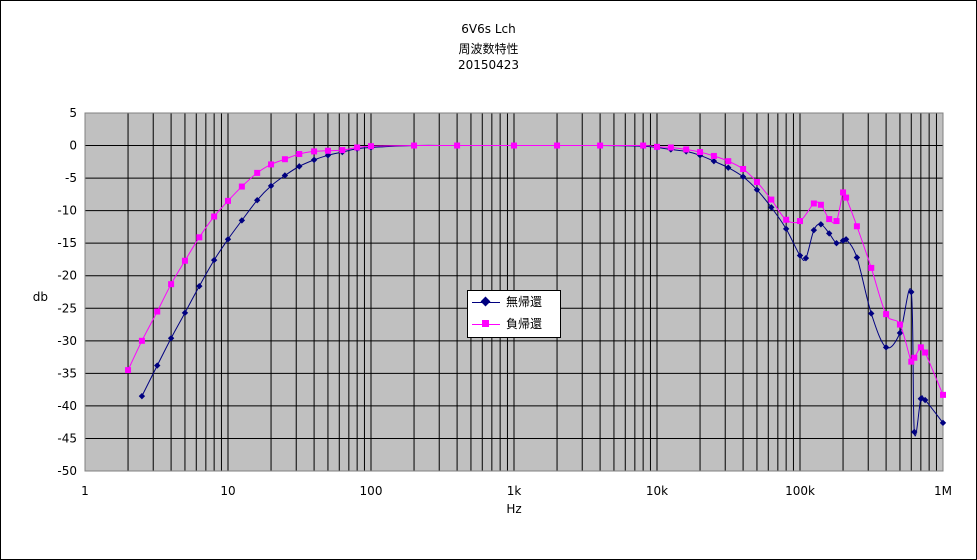  What do you see at coordinates (40, 297) in the screenshot?
I see `y-axis-title: db` at bounding box center [40, 297].